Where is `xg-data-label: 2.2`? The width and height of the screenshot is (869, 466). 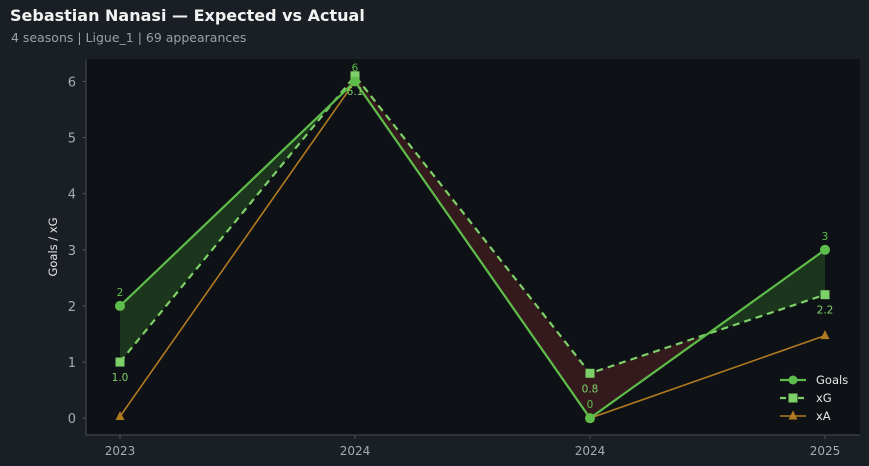
xg-data-label: 2.2 is located at coordinates (825, 311).